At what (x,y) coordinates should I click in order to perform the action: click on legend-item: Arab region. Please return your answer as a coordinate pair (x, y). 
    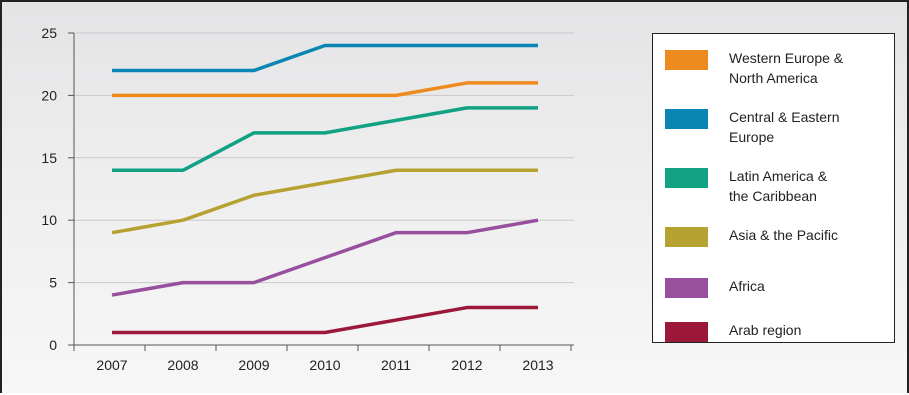
    Looking at the image, I should click on (777, 342).